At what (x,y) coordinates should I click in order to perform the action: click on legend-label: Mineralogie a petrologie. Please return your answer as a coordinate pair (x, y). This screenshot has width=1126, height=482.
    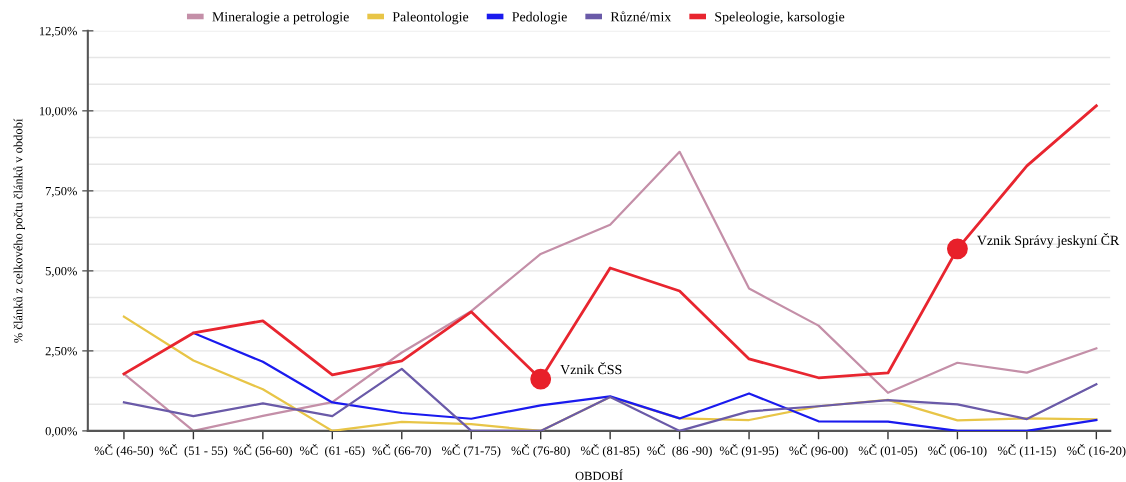
    Looking at the image, I should click on (280, 18).